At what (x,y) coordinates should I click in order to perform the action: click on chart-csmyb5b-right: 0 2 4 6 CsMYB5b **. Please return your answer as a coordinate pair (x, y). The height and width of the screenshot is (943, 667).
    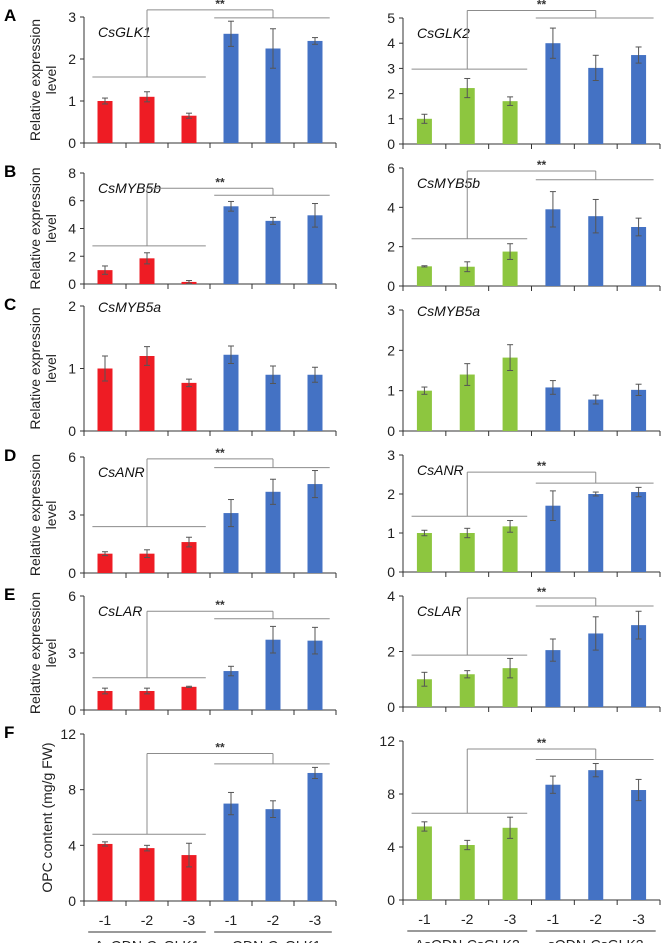
    Looking at the image, I should click on (524, 226).